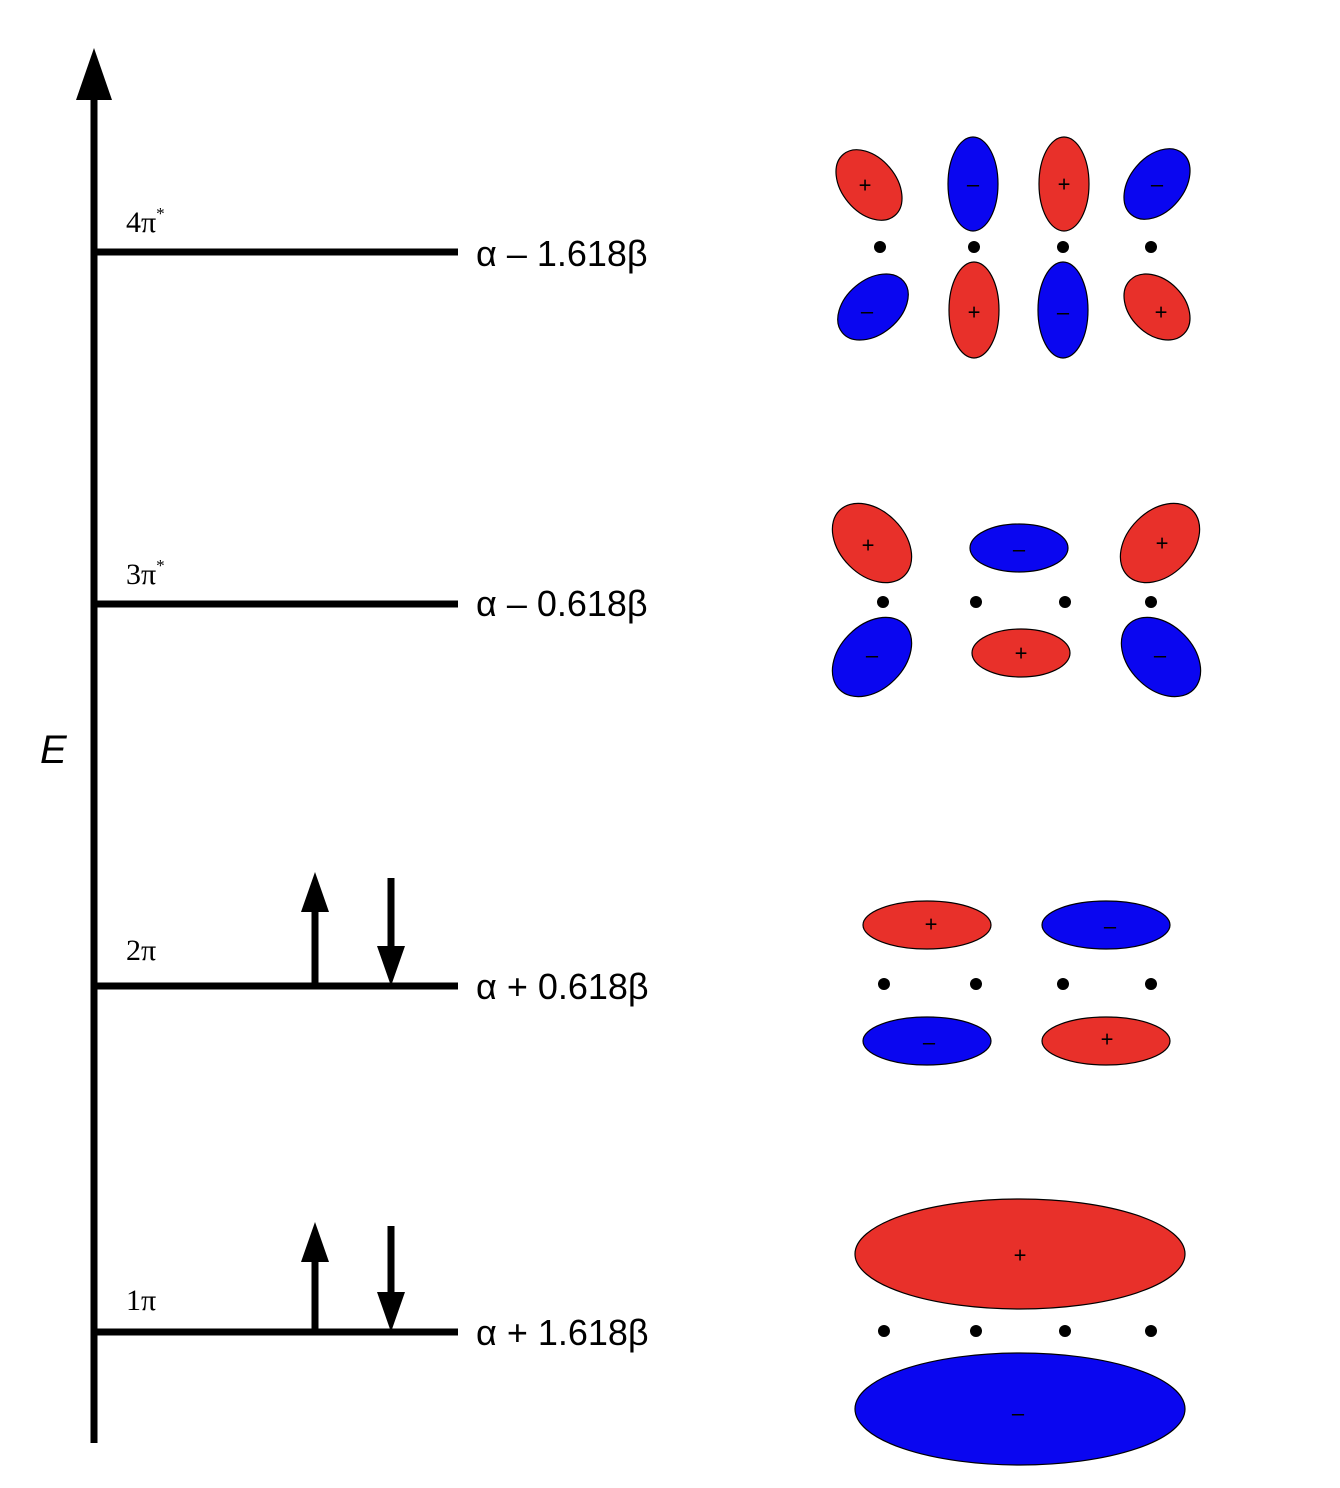 Image resolution: width=1340 pixels, height=1488 pixels. Describe the element at coordinates (1013, 247) in the screenshot. I see `orbital-4pi-star: + – + – – + – +` at that location.